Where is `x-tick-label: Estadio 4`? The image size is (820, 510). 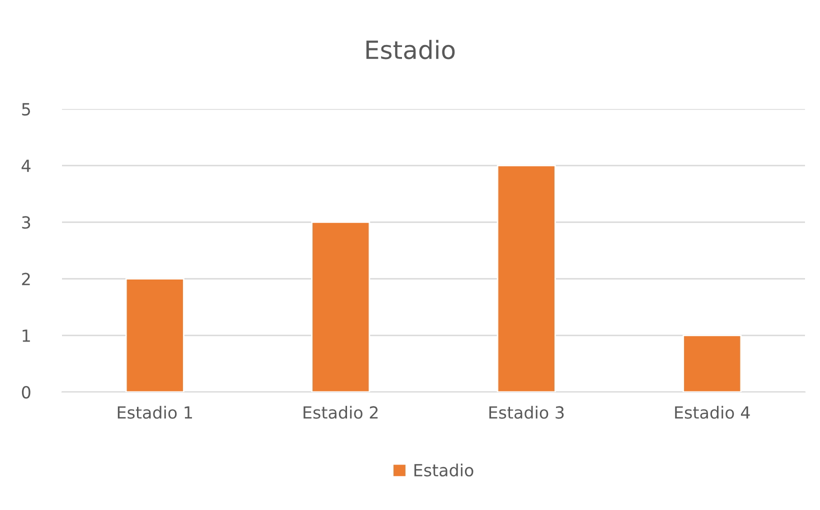 x-tick-label: Estadio 4 is located at coordinates (712, 412).